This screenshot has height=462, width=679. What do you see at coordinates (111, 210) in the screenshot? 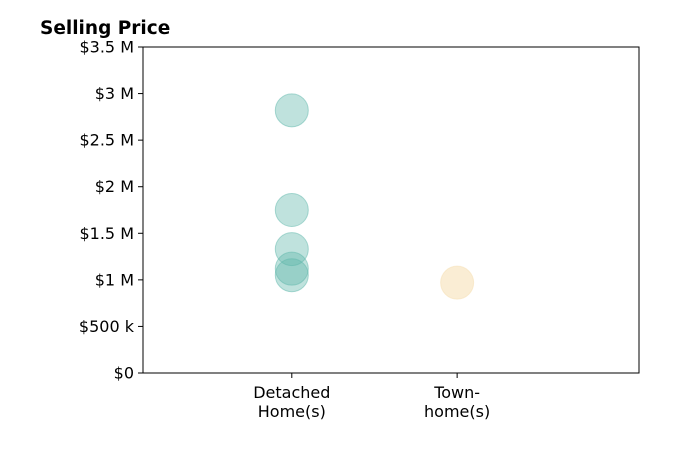
I see `y-axis: $0 $500 k $1 M $1.5 M $2 M $2.5 M $3 M $3.5 M` at bounding box center [111, 210].